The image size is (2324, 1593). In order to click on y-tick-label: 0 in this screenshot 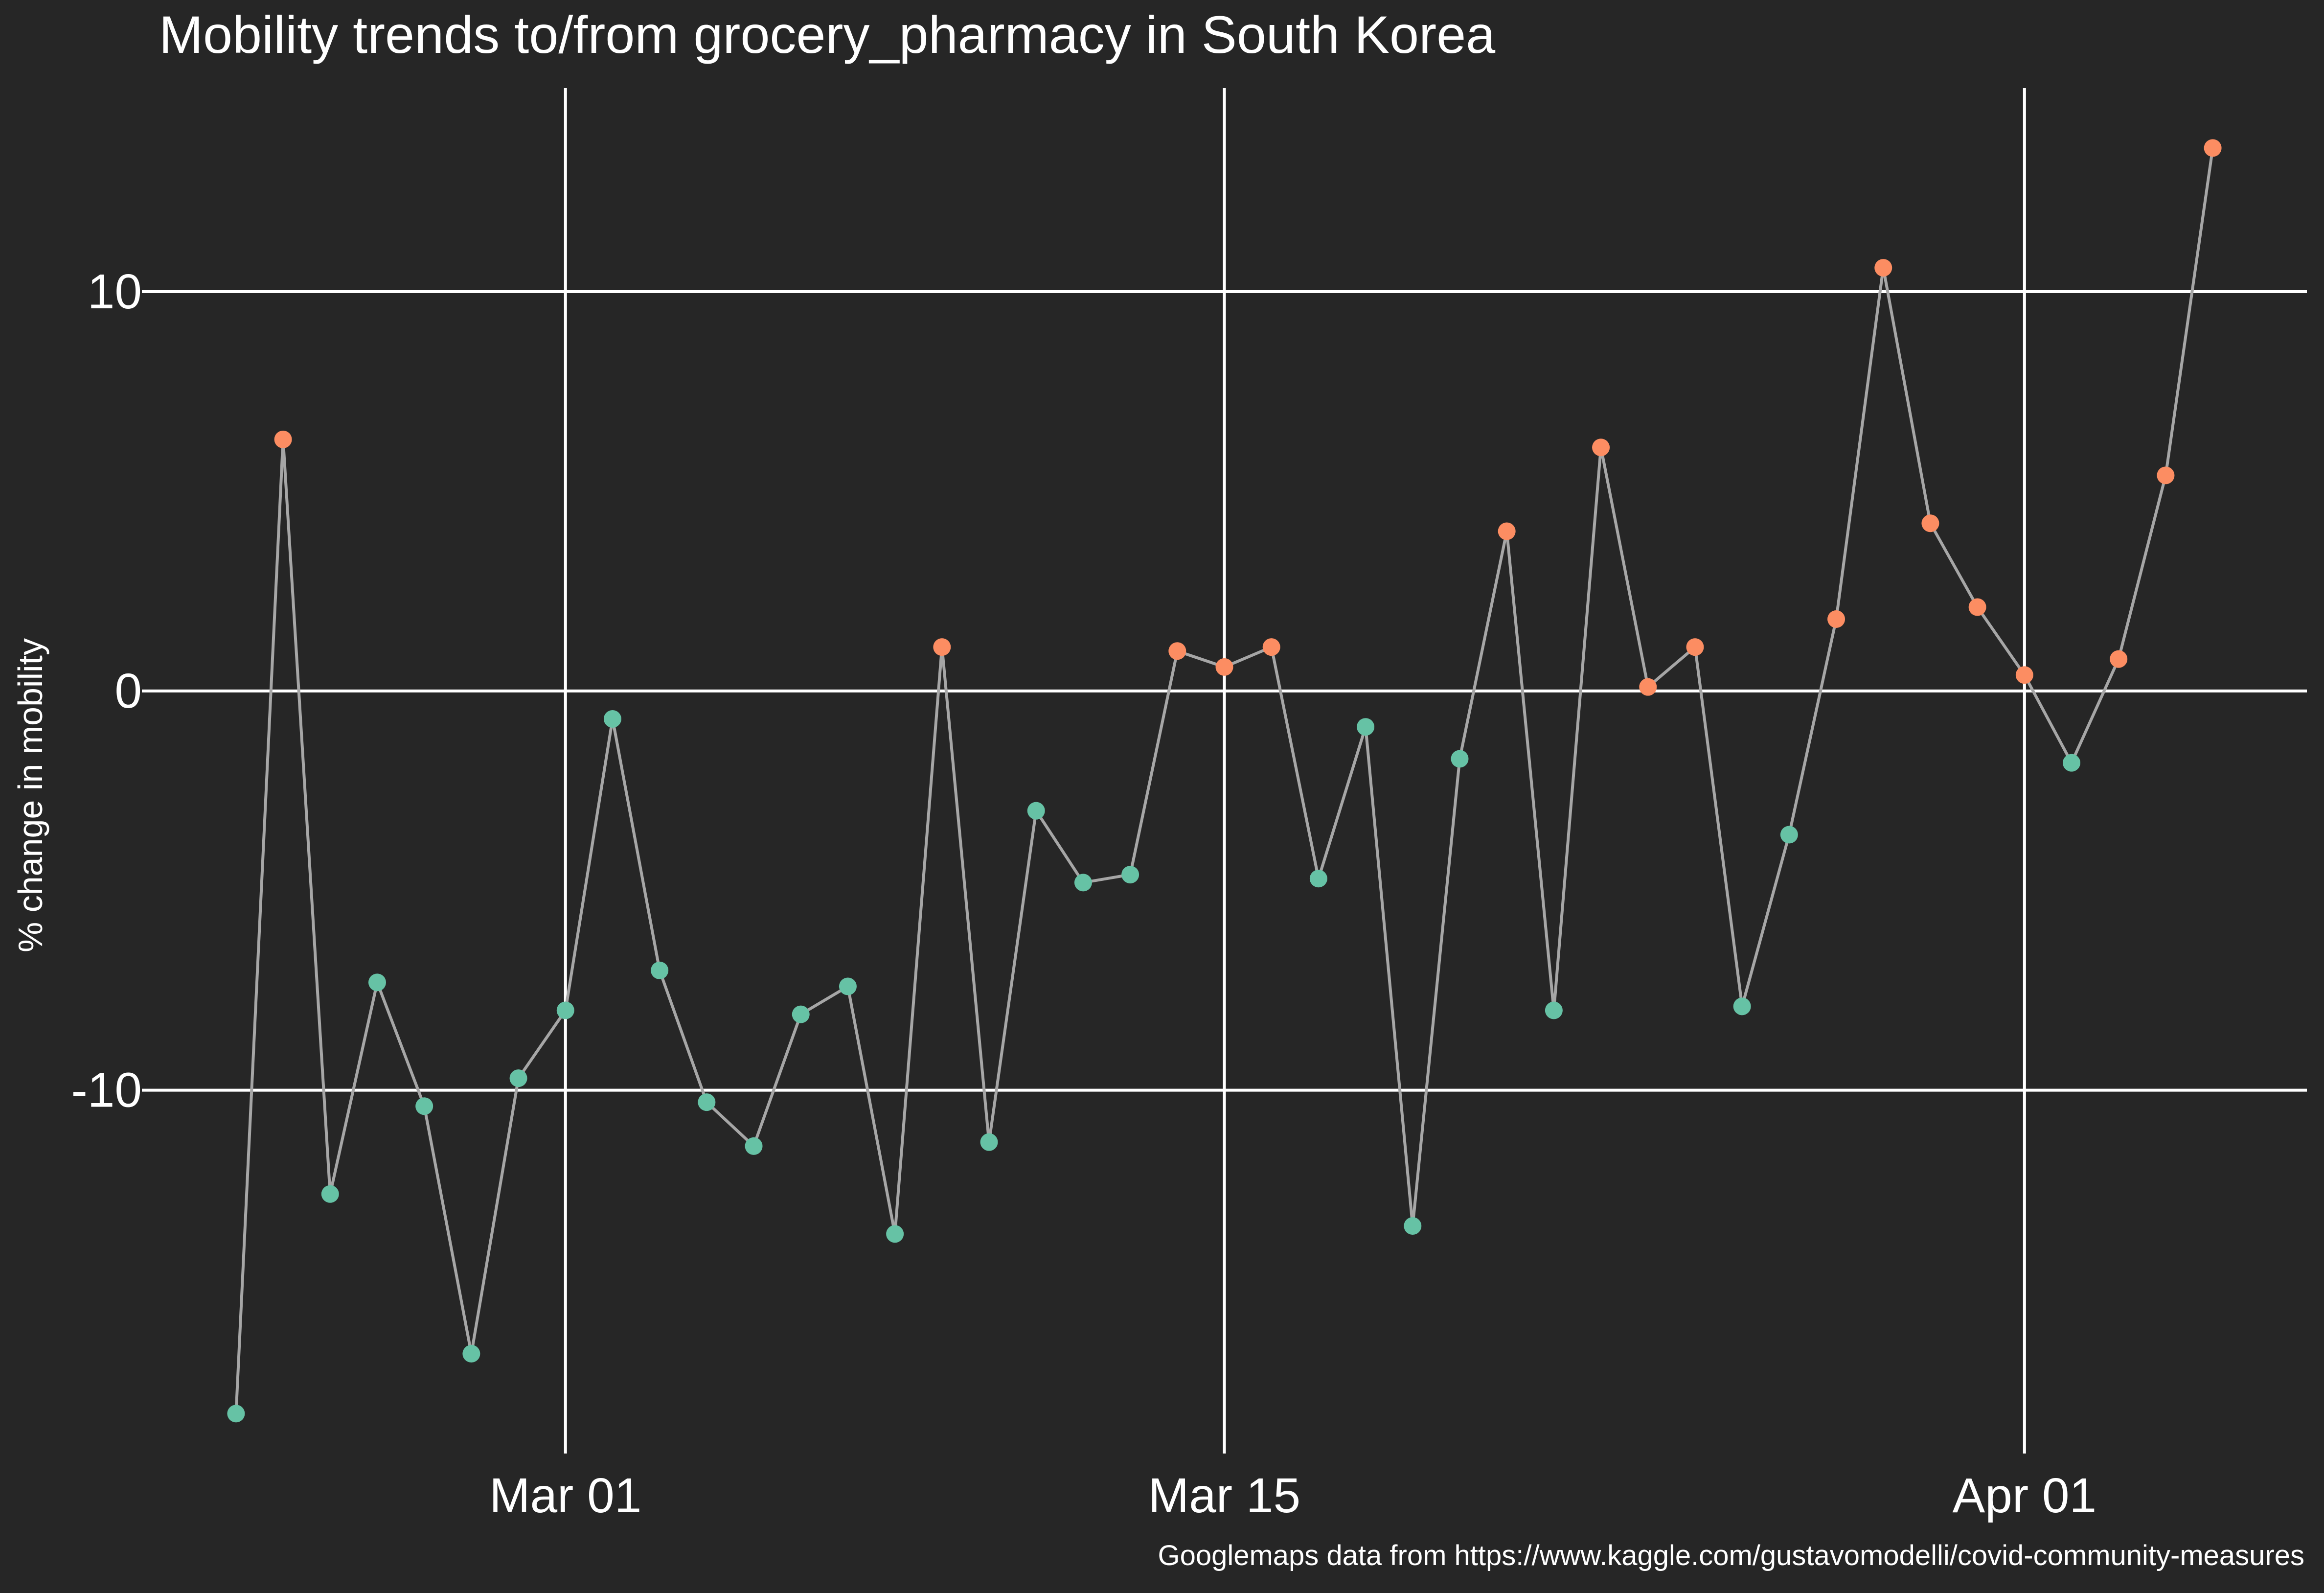, I will do `click(128, 691)`.